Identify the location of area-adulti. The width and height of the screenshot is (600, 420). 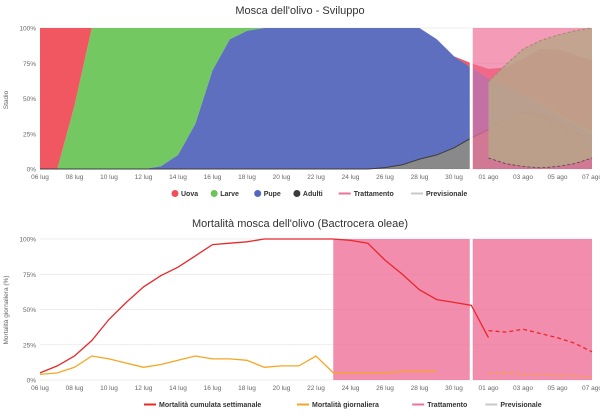
(316, 140).